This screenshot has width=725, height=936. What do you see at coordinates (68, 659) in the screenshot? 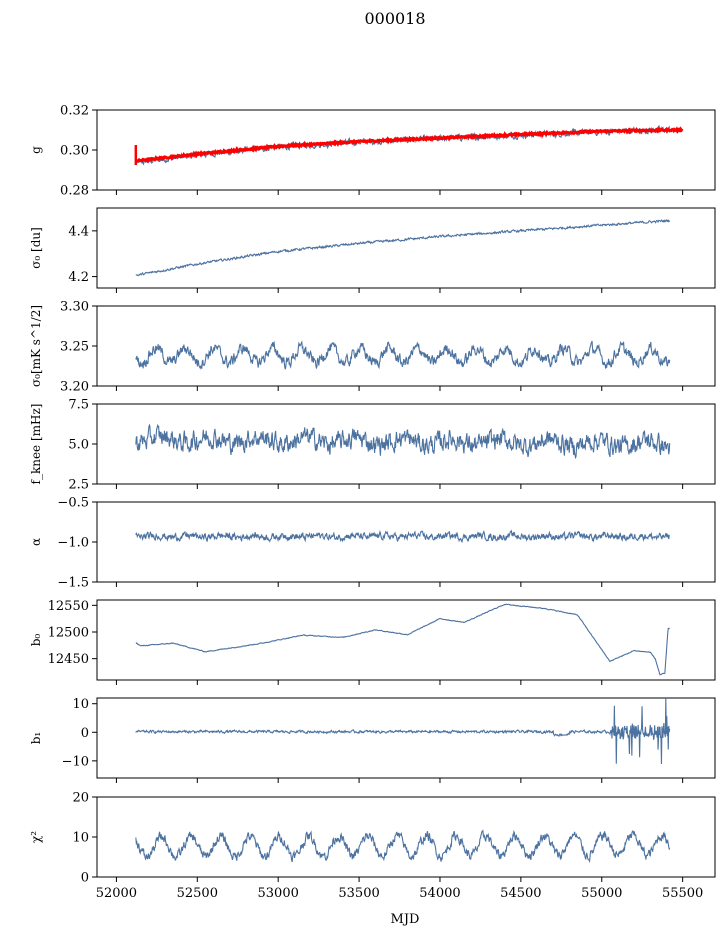
I see `y-tick-label: 12450` at bounding box center [68, 659].